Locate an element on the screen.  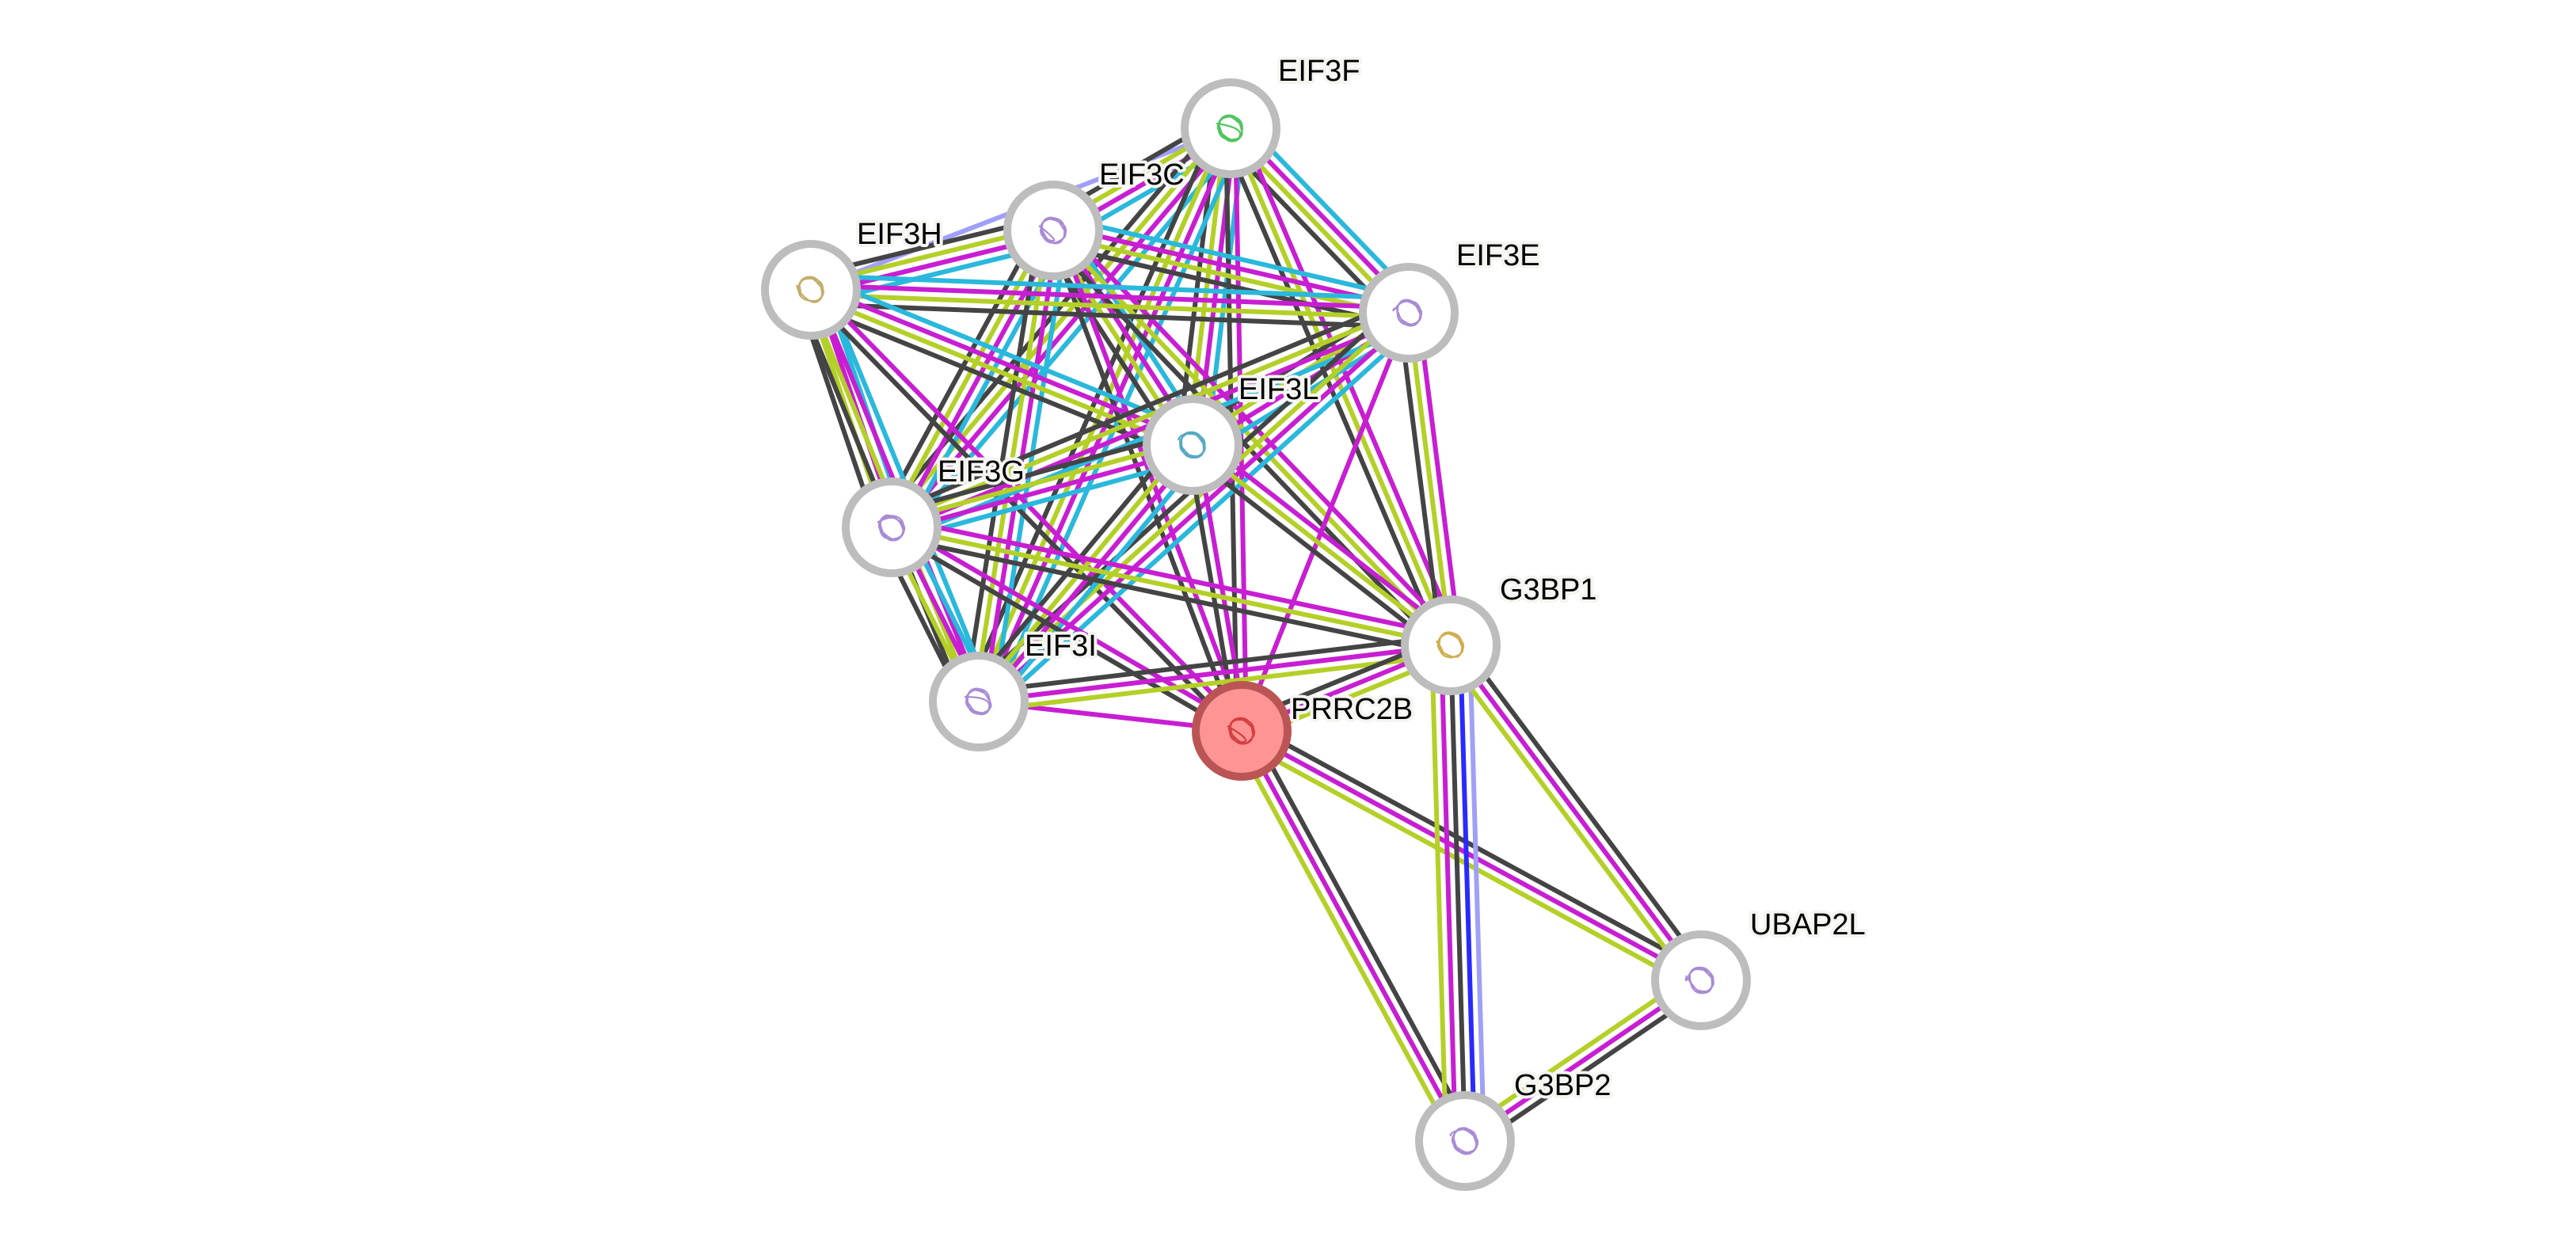
node-eif3h: EIF3H is located at coordinates (853, 277).